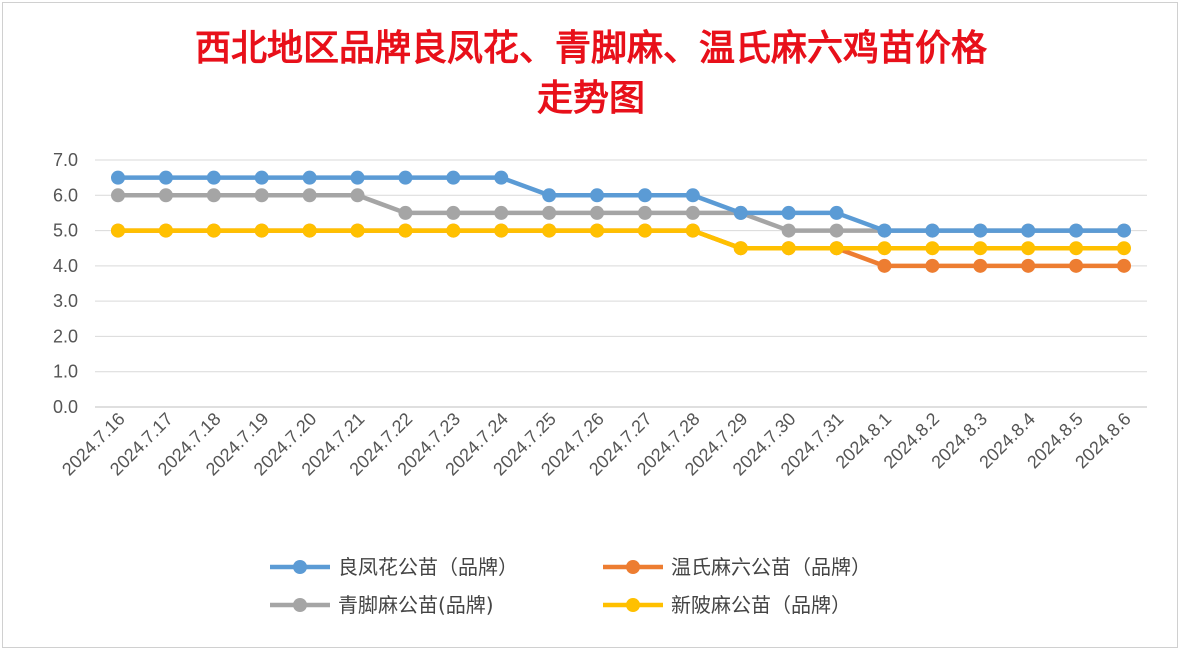 This screenshot has height=652, width=1182. What do you see at coordinates (428, 567) in the screenshot?
I see `legend-label: 良凤花公苗（品牌）` at bounding box center [428, 567].